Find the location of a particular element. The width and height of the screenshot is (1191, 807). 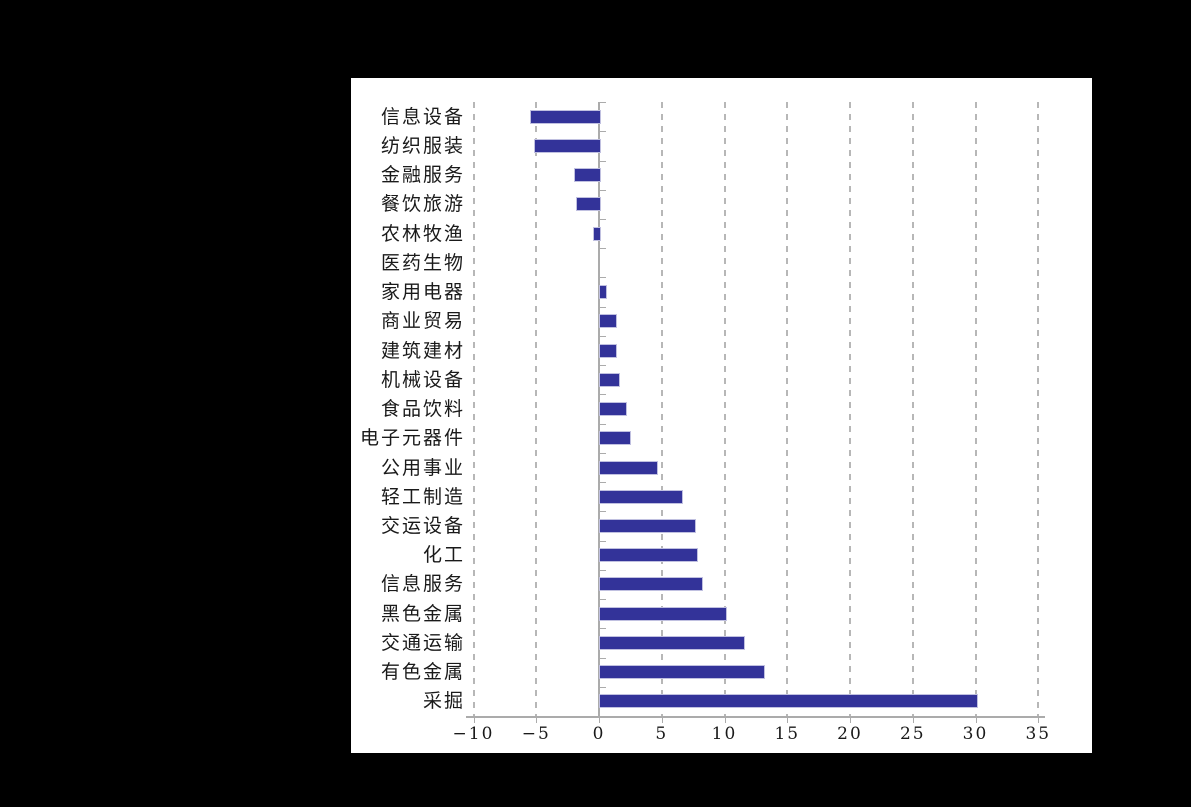

x-tick-label: 20 is located at coordinates (850, 734).